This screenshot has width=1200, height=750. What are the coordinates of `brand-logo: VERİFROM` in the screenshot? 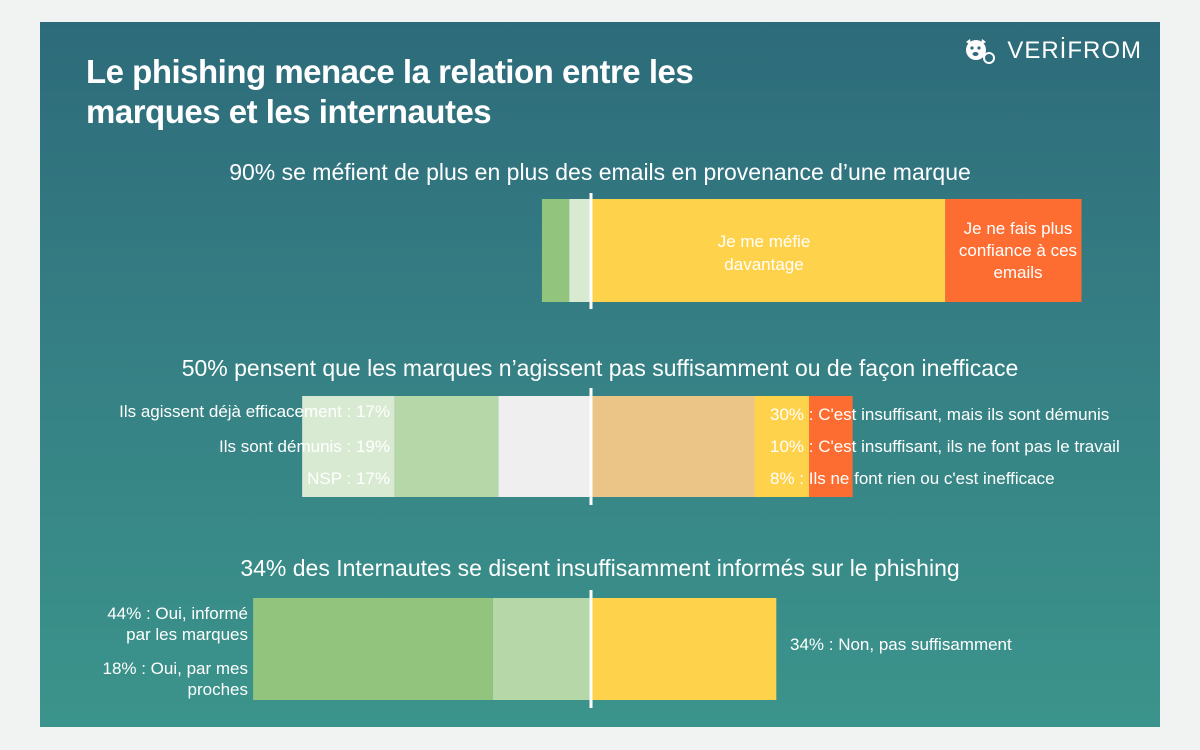 It's located at (1052, 51).